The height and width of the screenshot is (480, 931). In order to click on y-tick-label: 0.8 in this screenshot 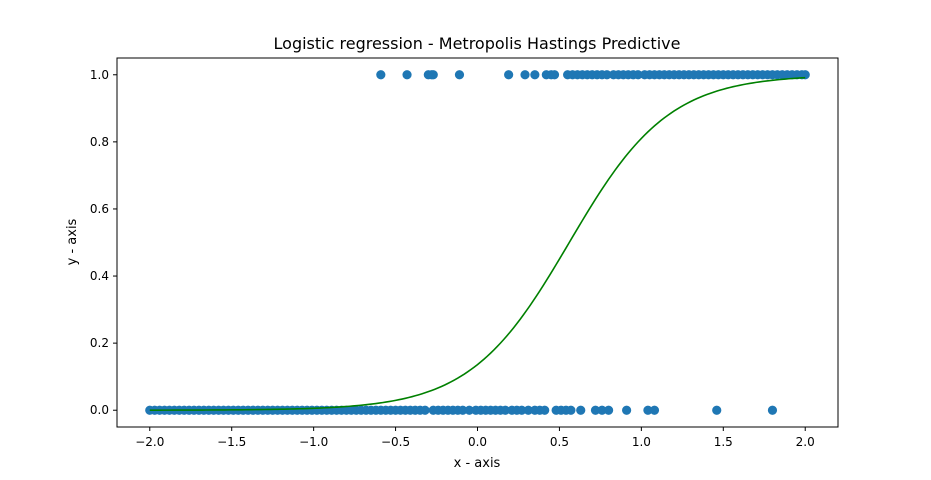, I will do `click(99, 142)`.